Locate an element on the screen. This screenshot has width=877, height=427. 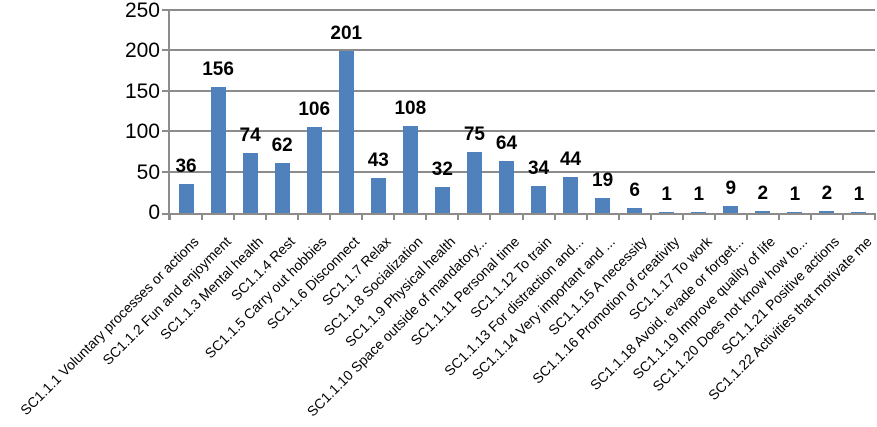
y-axis-tick-label: 250 is located at coordinates (142, 11).